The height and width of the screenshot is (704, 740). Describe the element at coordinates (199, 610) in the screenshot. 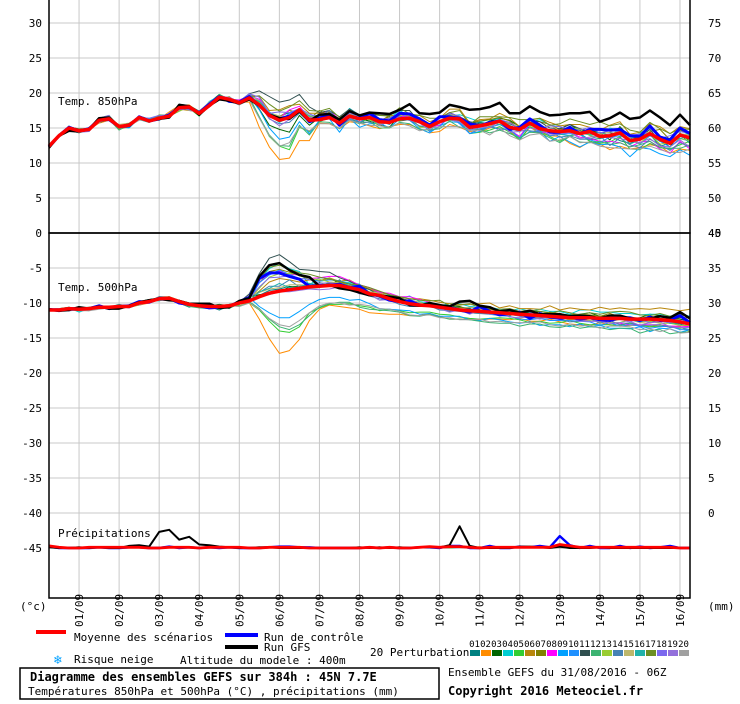

I see `x-tick-label: 04/09` at that location.